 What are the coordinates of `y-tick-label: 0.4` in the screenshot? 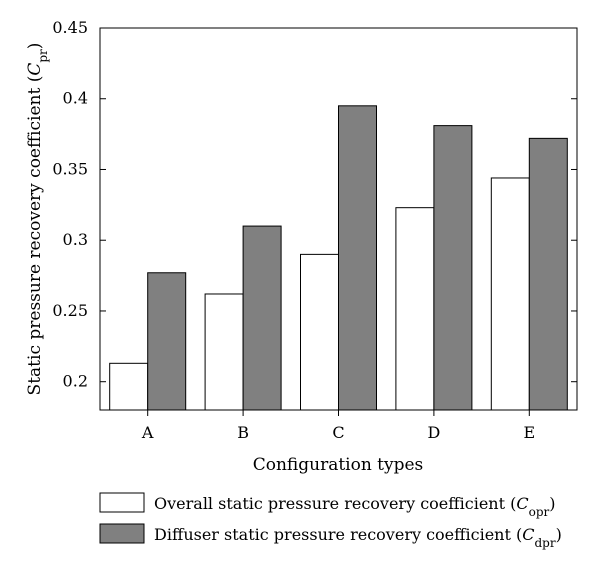 It's located at (75, 98).